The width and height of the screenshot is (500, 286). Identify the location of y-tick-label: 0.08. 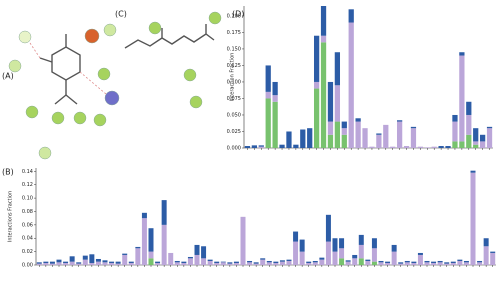
(27, 212).